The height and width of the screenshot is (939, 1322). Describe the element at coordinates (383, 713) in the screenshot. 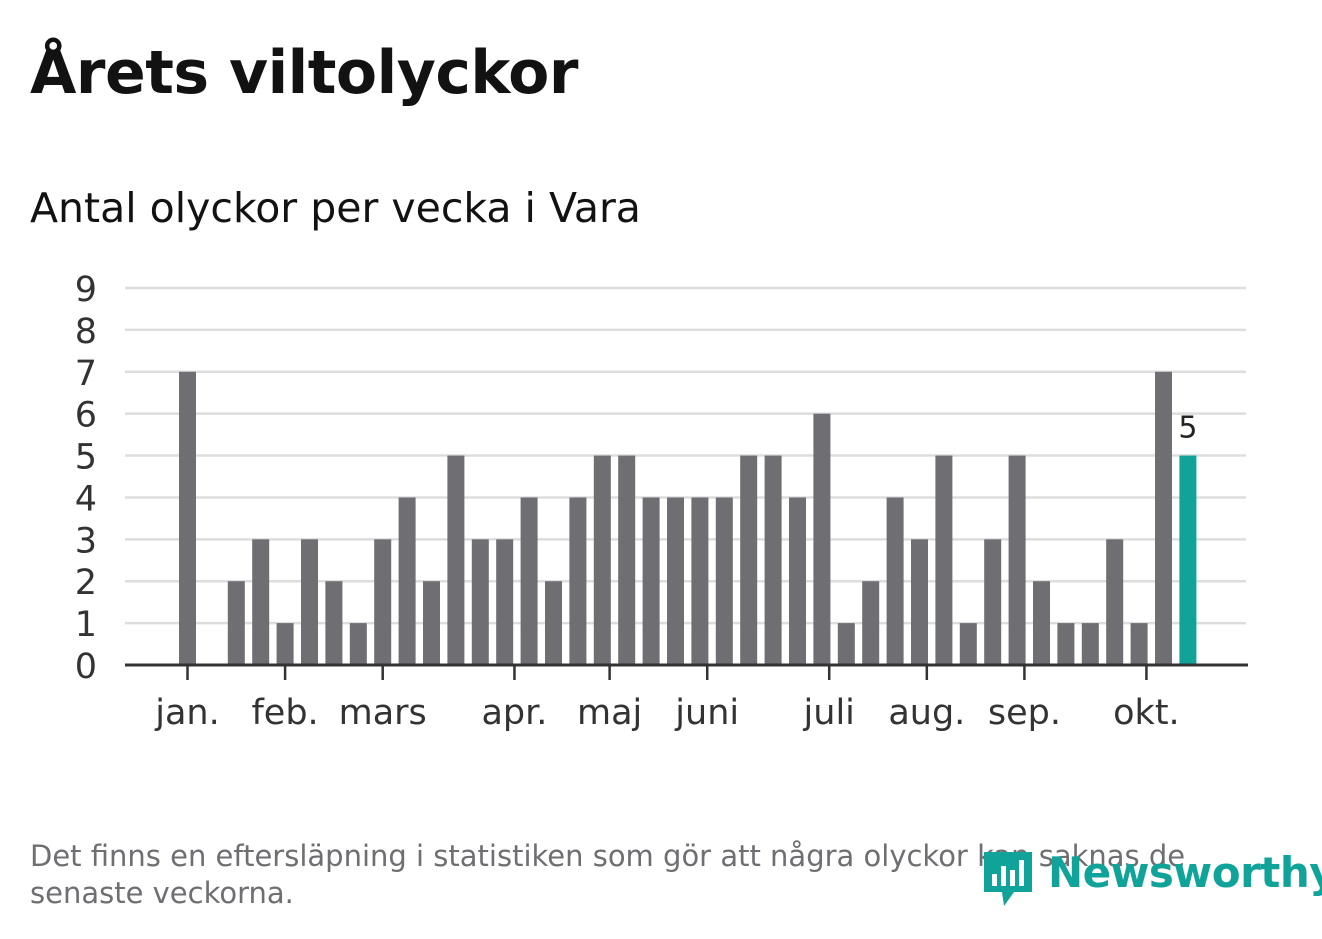

I see `x-tick-label: mars` at that location.